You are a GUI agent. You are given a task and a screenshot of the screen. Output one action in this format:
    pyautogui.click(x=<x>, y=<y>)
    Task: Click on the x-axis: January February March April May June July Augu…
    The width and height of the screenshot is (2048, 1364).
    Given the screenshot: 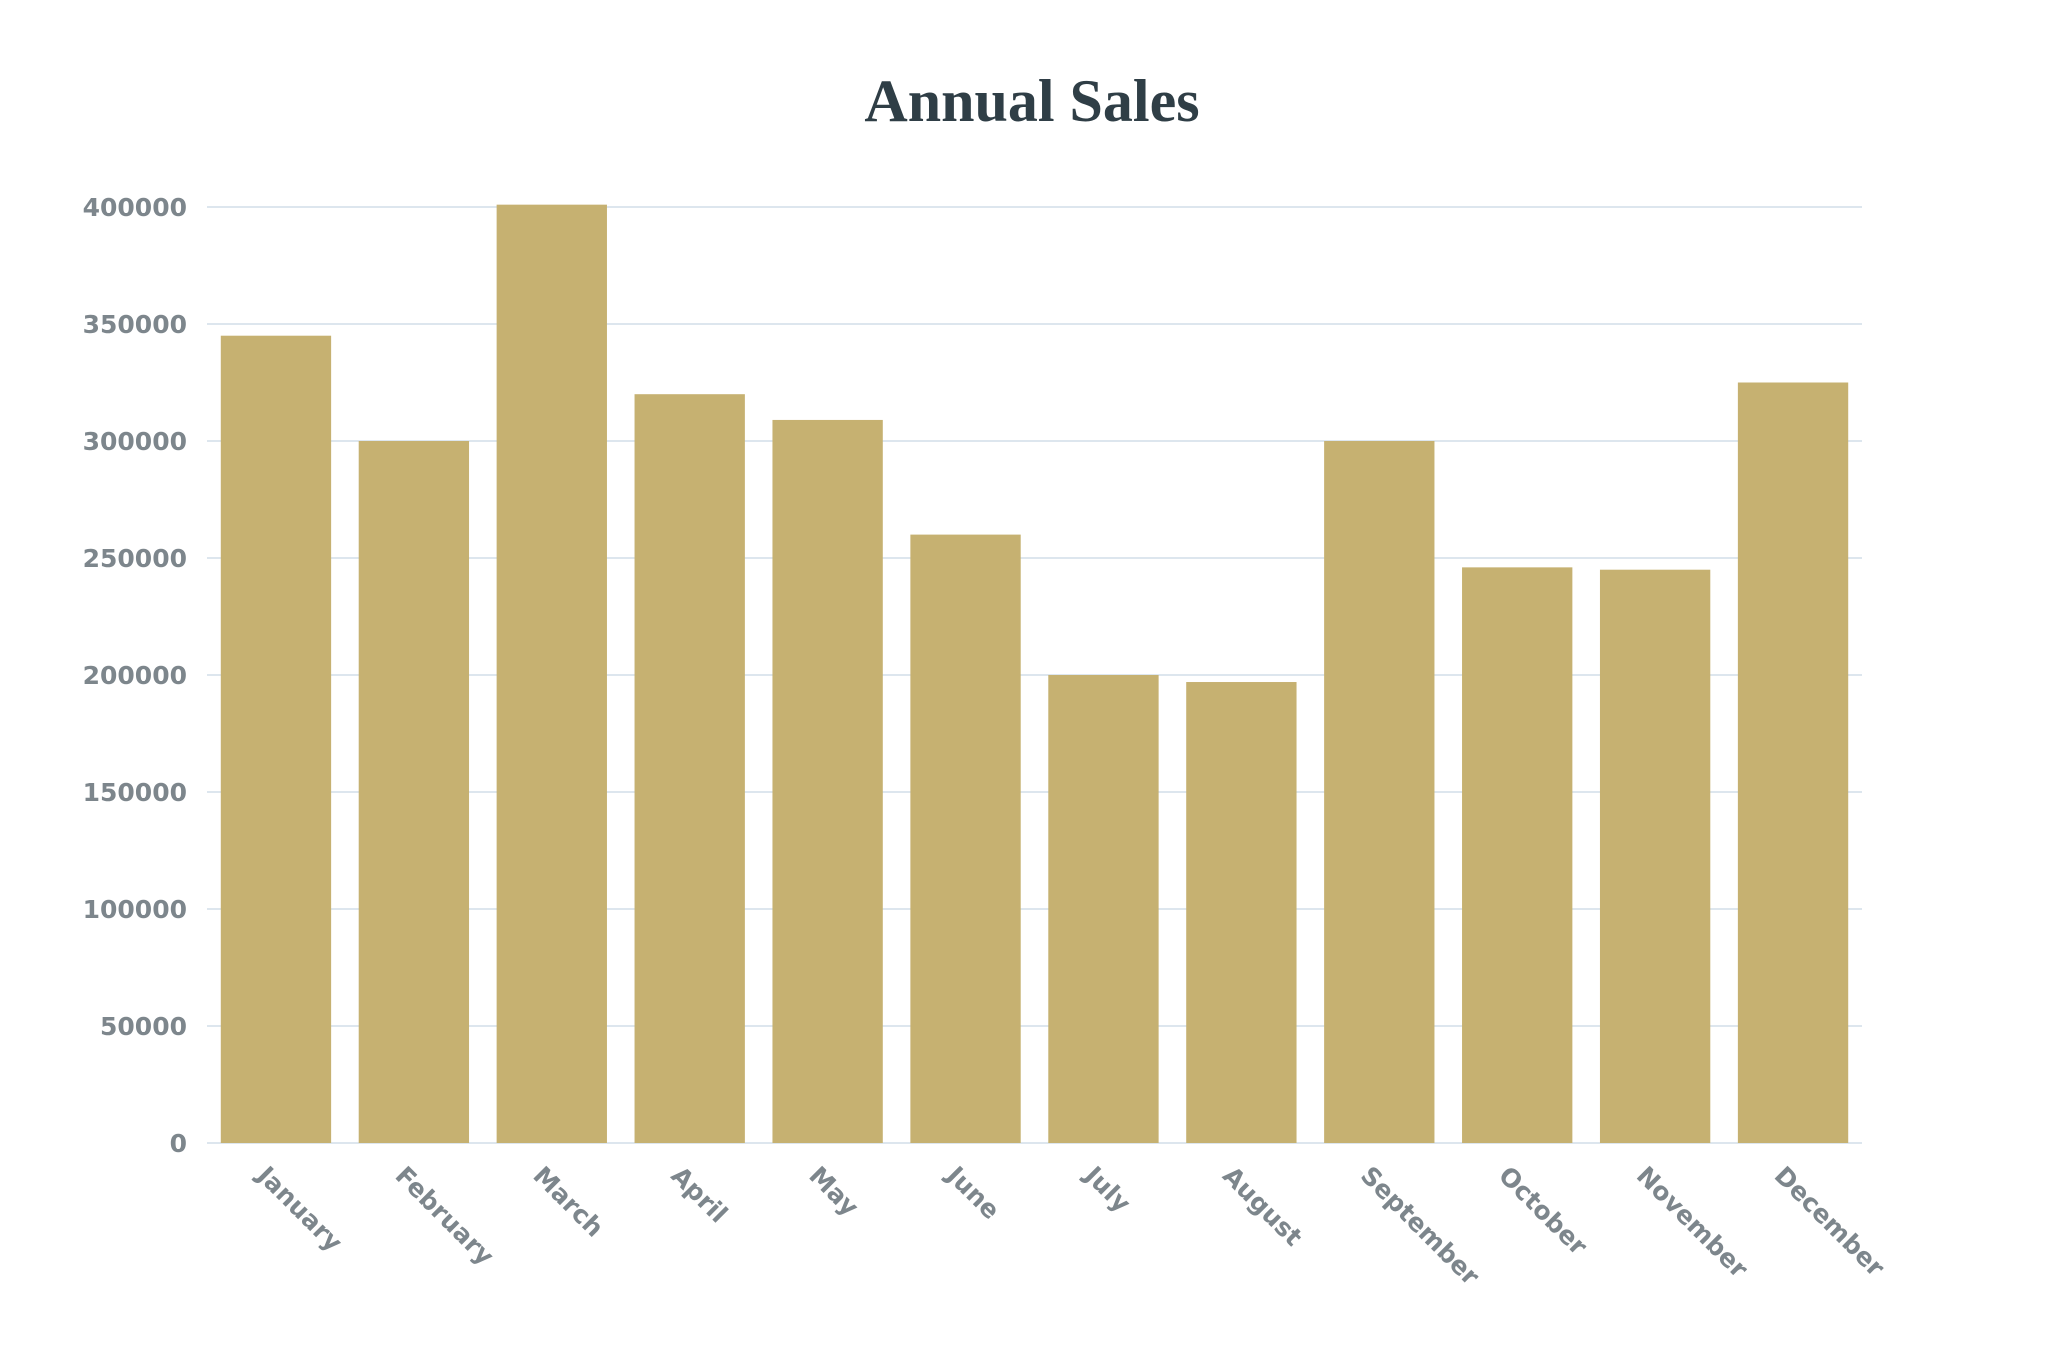 What is the action you would take?
    pyautogui.click(x=1070, y=1225)
    